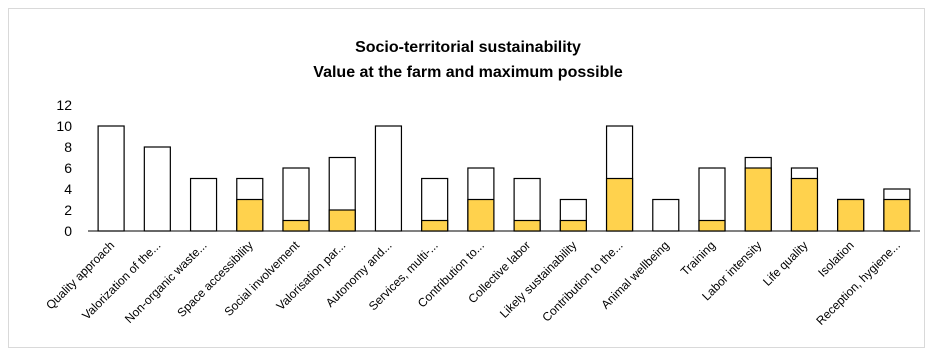 The height and width of the screenshot is (357, 935). I want to click on chart-title-line-1: Socio-territorial sustainability, so click(468, 47).